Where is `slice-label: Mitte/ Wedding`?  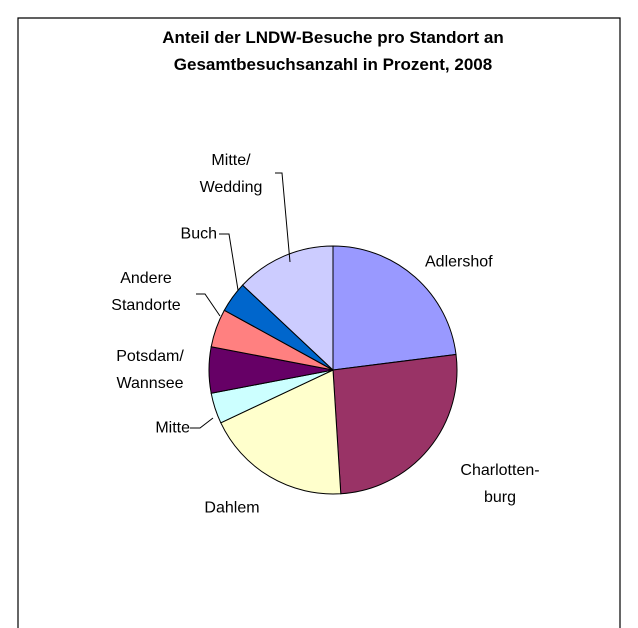
slice-label: Mitte/ Wedding is located at coordinates (231, 174).